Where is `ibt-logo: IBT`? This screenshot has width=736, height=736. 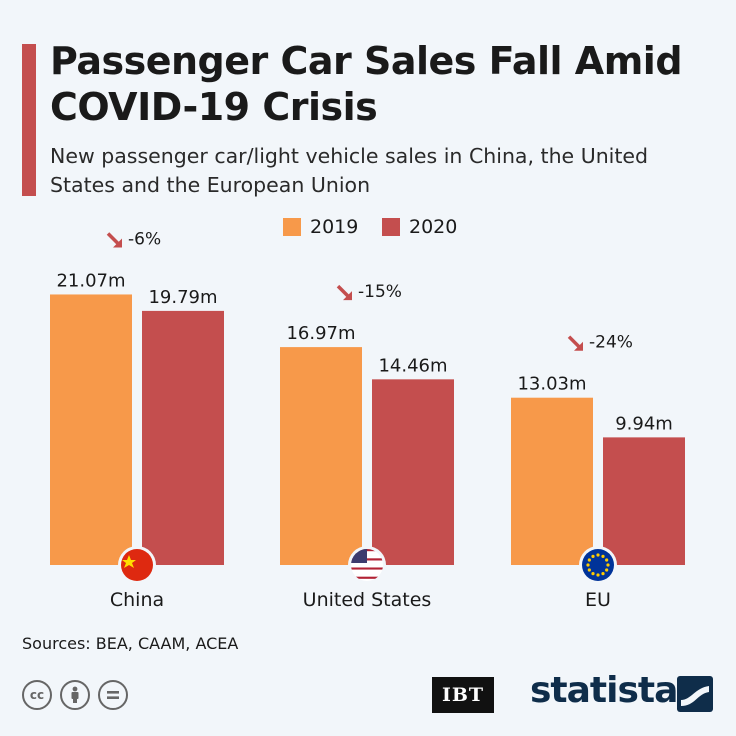 ibt-logo: IBT is located at coordinates (463, 695).